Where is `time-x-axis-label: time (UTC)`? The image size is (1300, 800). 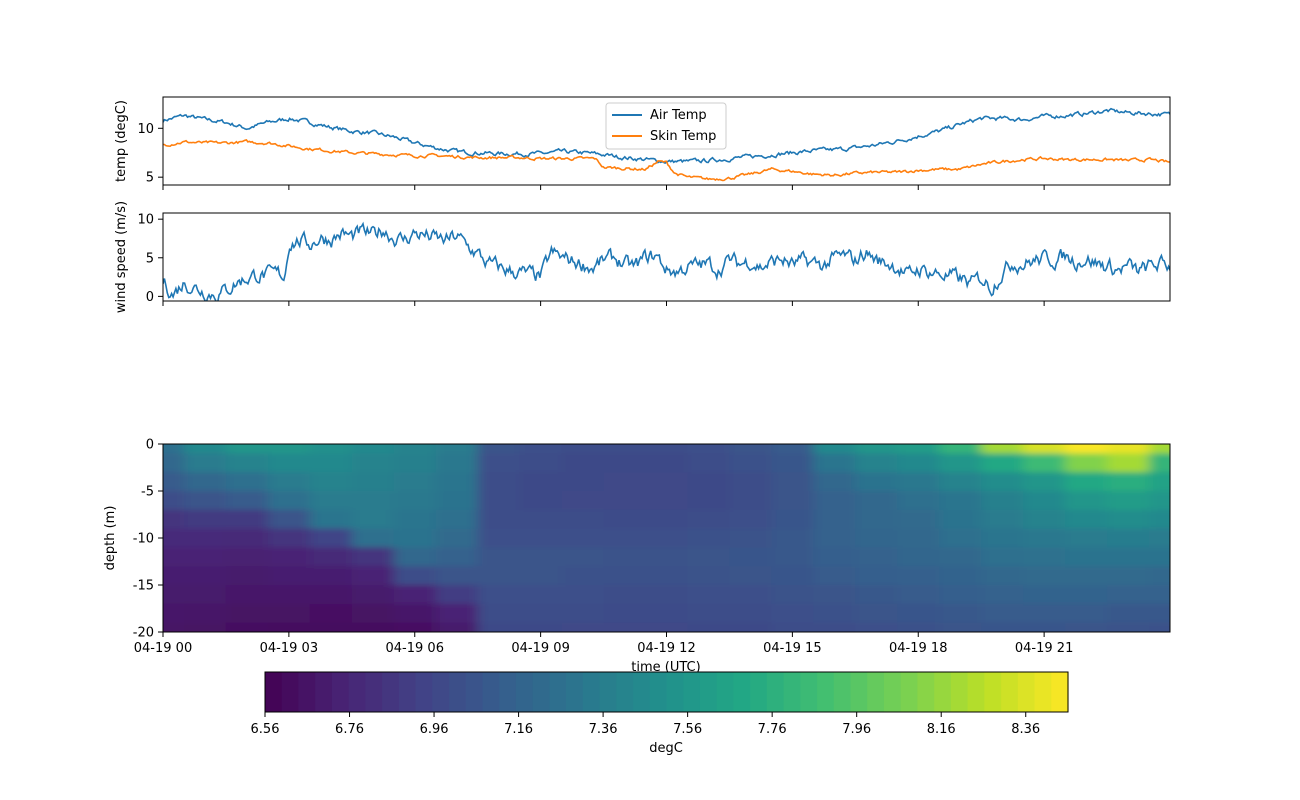
time-x-axis-label: time (UTC) is located at coordinates (665, 667).